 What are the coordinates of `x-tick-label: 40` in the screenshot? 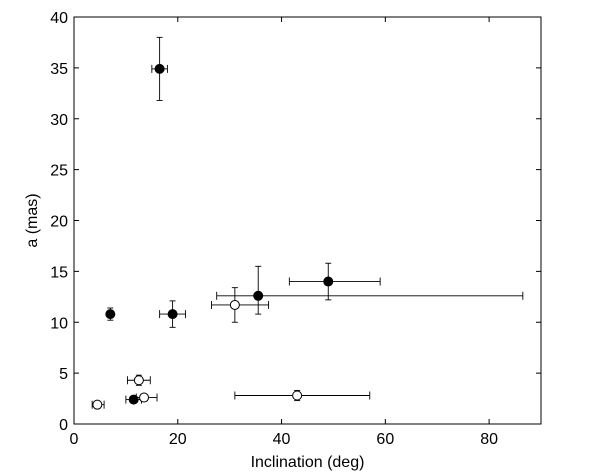 It's located at (282, 439).